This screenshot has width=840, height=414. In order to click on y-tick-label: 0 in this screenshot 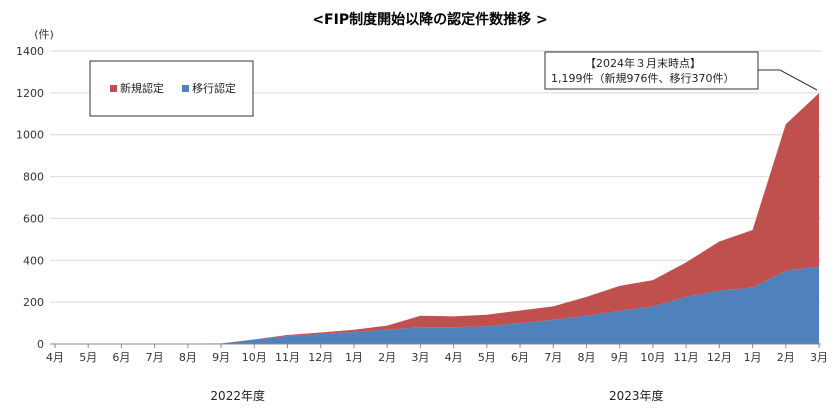, I will do `click(40, 344)`.